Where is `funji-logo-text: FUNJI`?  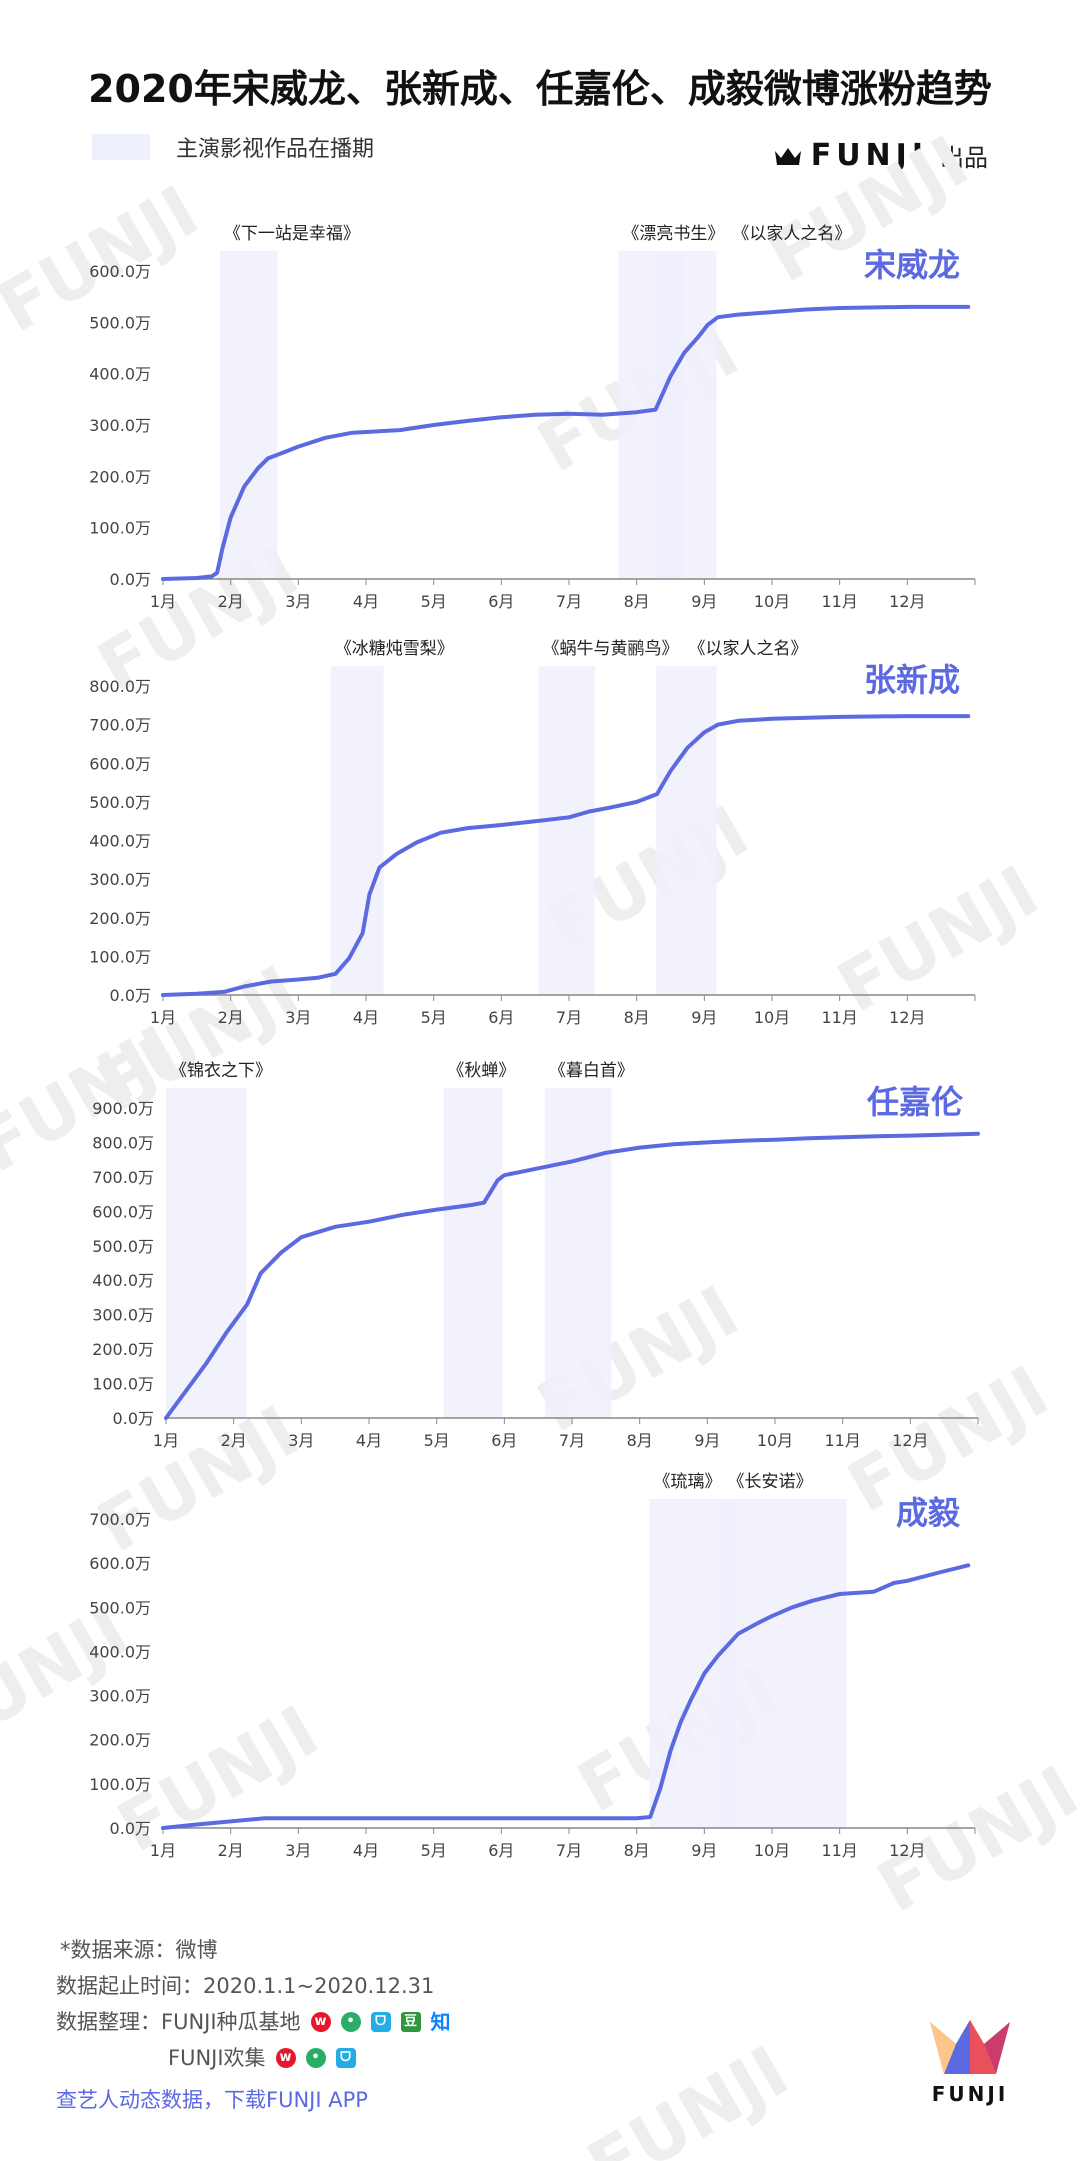
funji-logo-text: FUNJI is located at coordinates (970, 2094).